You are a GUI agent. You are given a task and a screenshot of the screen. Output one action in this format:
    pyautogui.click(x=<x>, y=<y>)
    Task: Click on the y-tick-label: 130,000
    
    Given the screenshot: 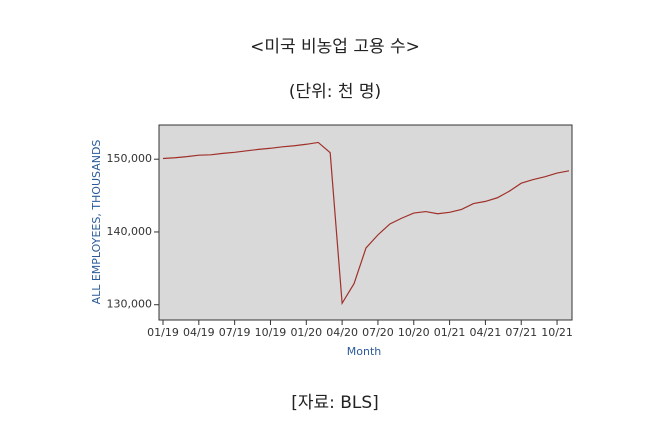 What is the action you would take?
    pyautogui.click(x=130, y=304)
    